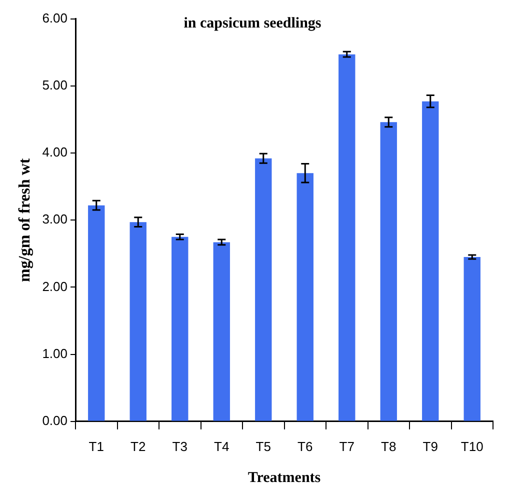  I want to click on x-tick-label: T3, so click(180, 446).